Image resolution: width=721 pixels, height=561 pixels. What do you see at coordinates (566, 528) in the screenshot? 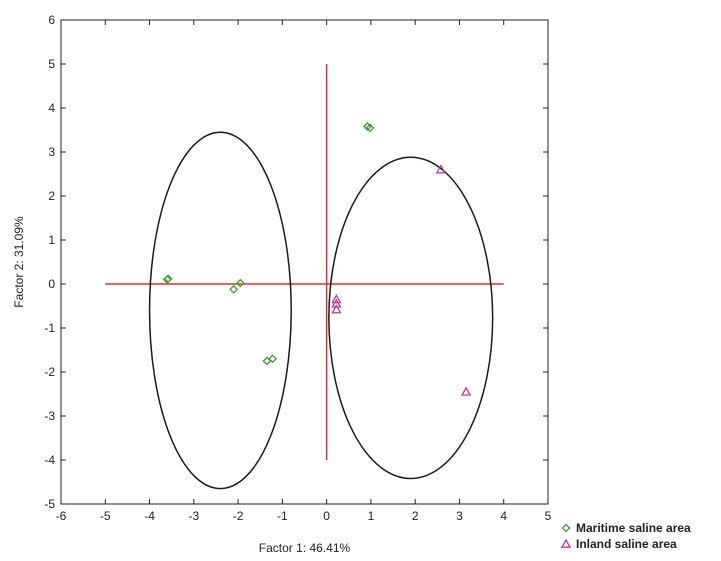
I see `legend-marker-maritime` at bounding box center [566, 528].